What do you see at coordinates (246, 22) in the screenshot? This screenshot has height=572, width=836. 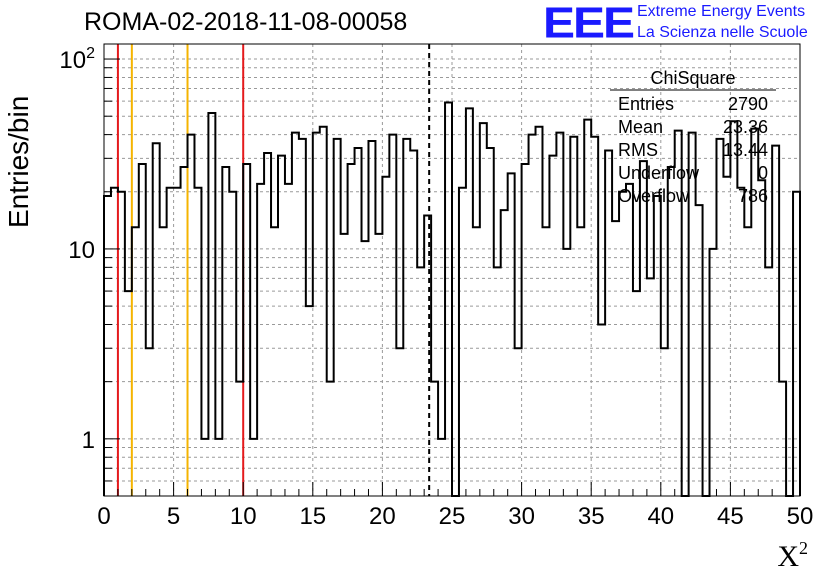 I see `chart-title: ROMA-02-2018-11-08-00058` at bounding box center [246, 22].